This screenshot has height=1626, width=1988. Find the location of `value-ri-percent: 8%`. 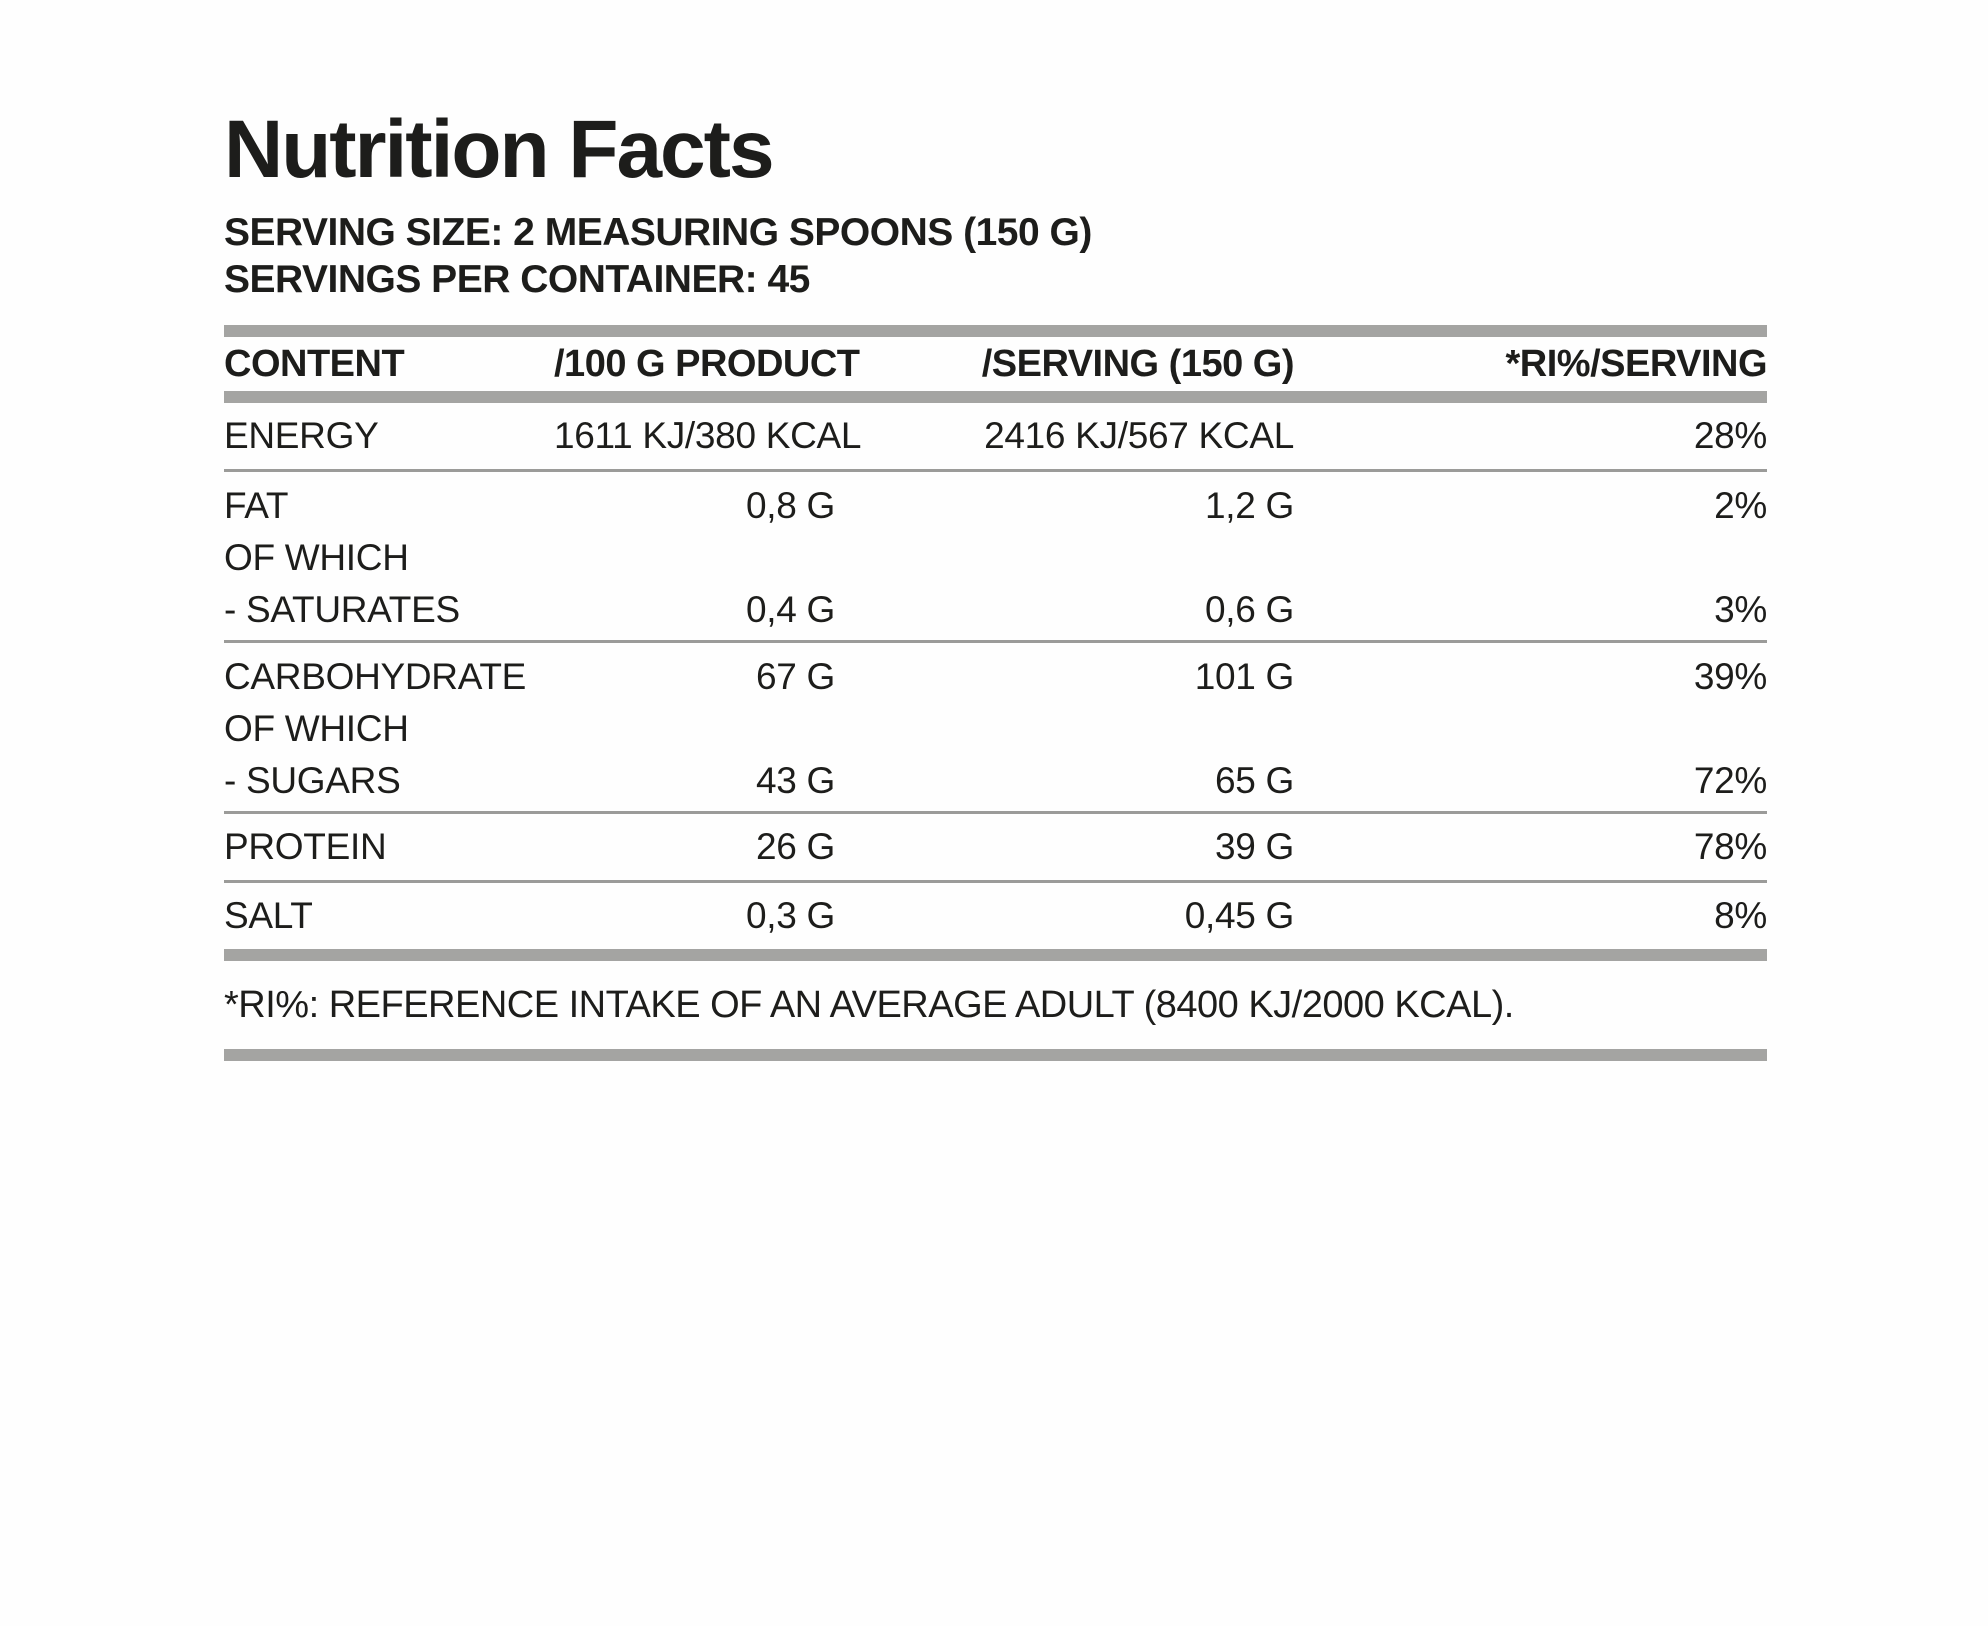

value-ri-percent: 8% is located at coordinates (1740, 915).